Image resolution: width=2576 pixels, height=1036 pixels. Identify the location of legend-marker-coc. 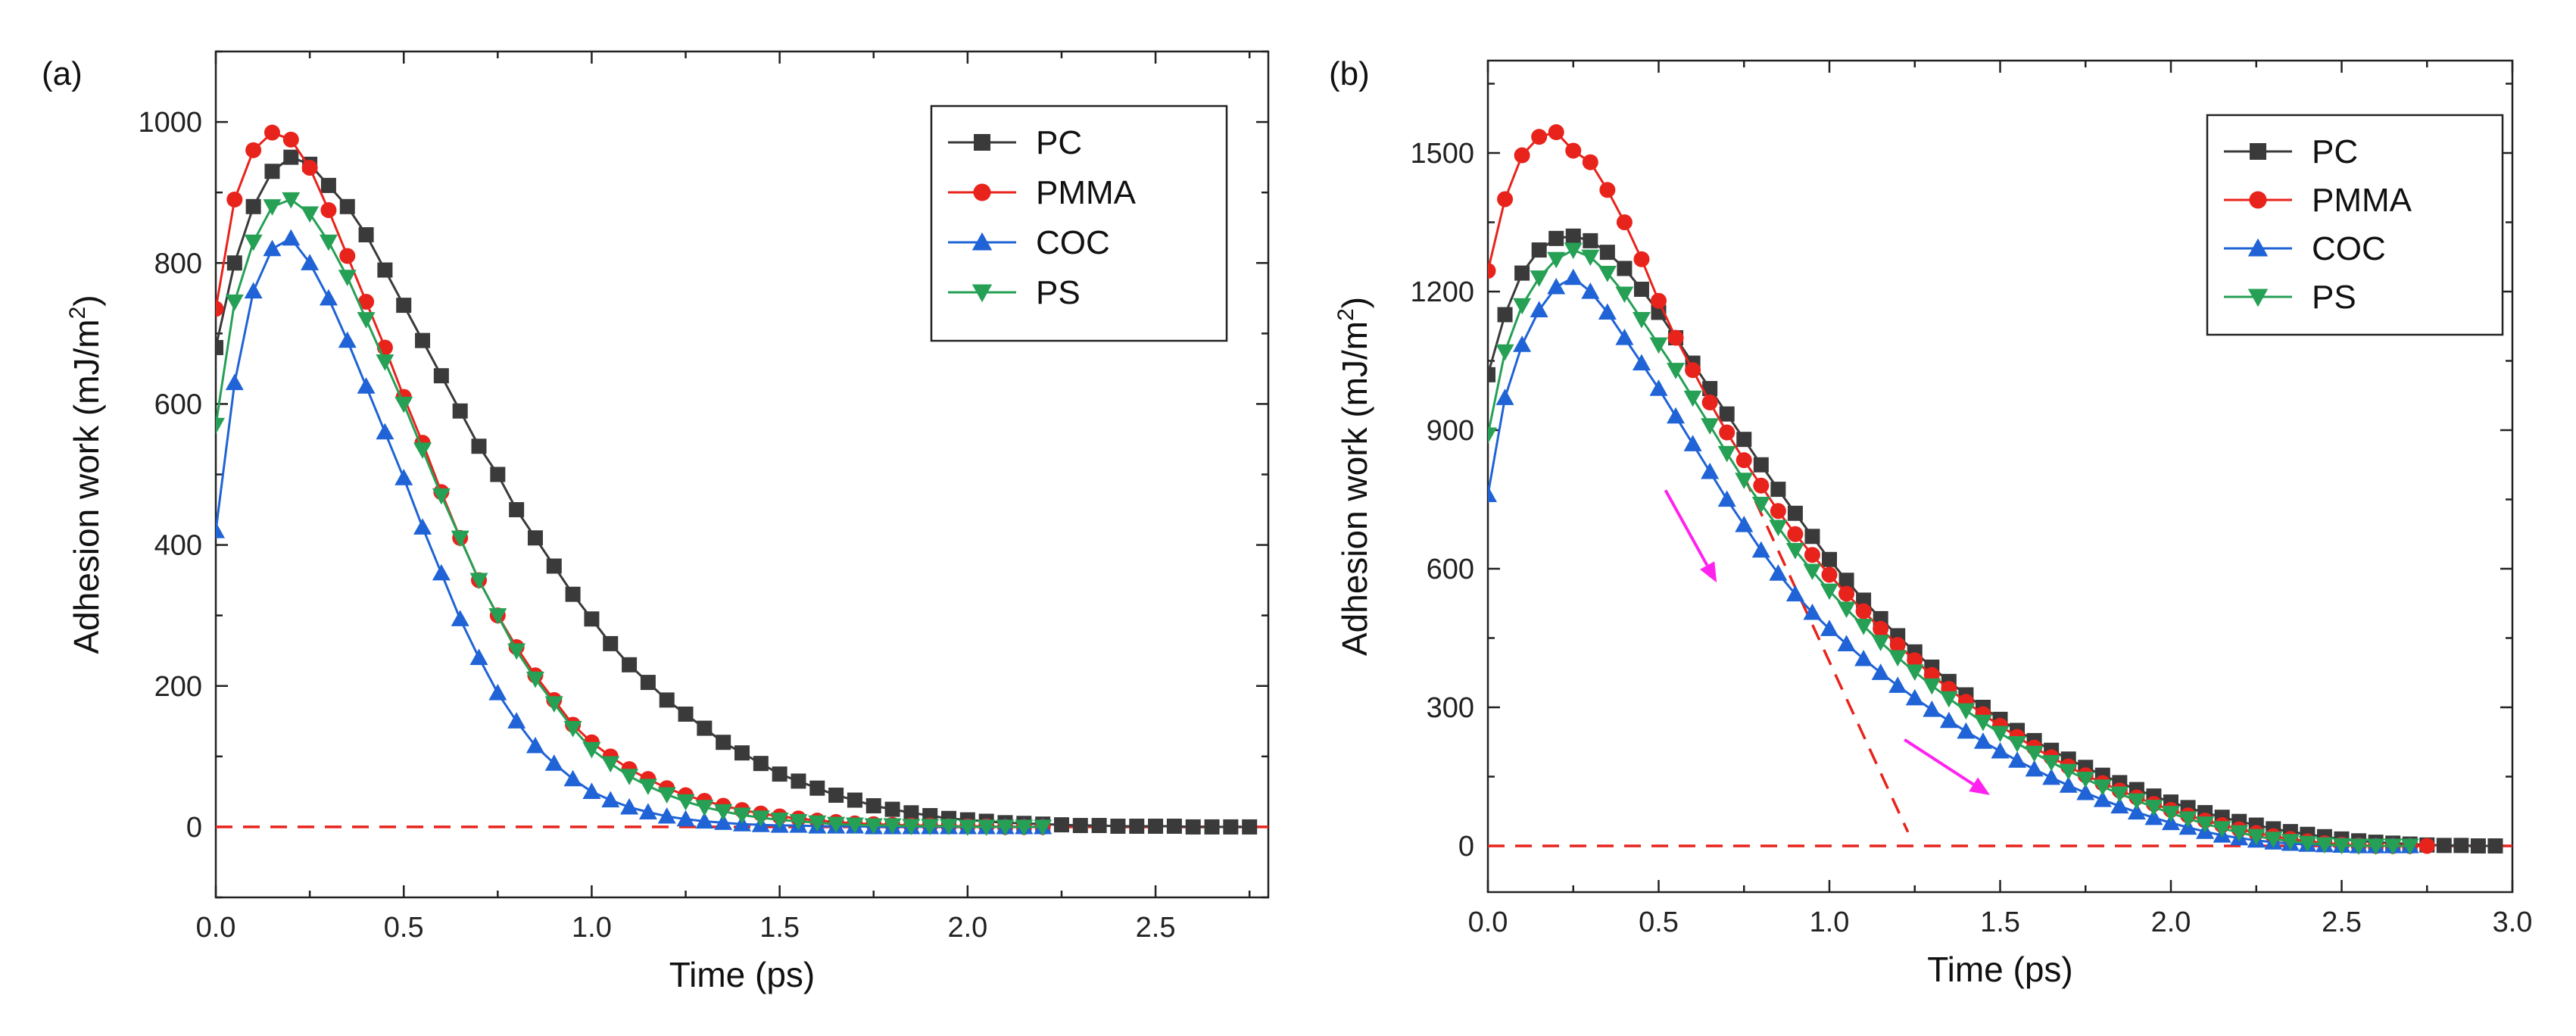
(2258, 248).